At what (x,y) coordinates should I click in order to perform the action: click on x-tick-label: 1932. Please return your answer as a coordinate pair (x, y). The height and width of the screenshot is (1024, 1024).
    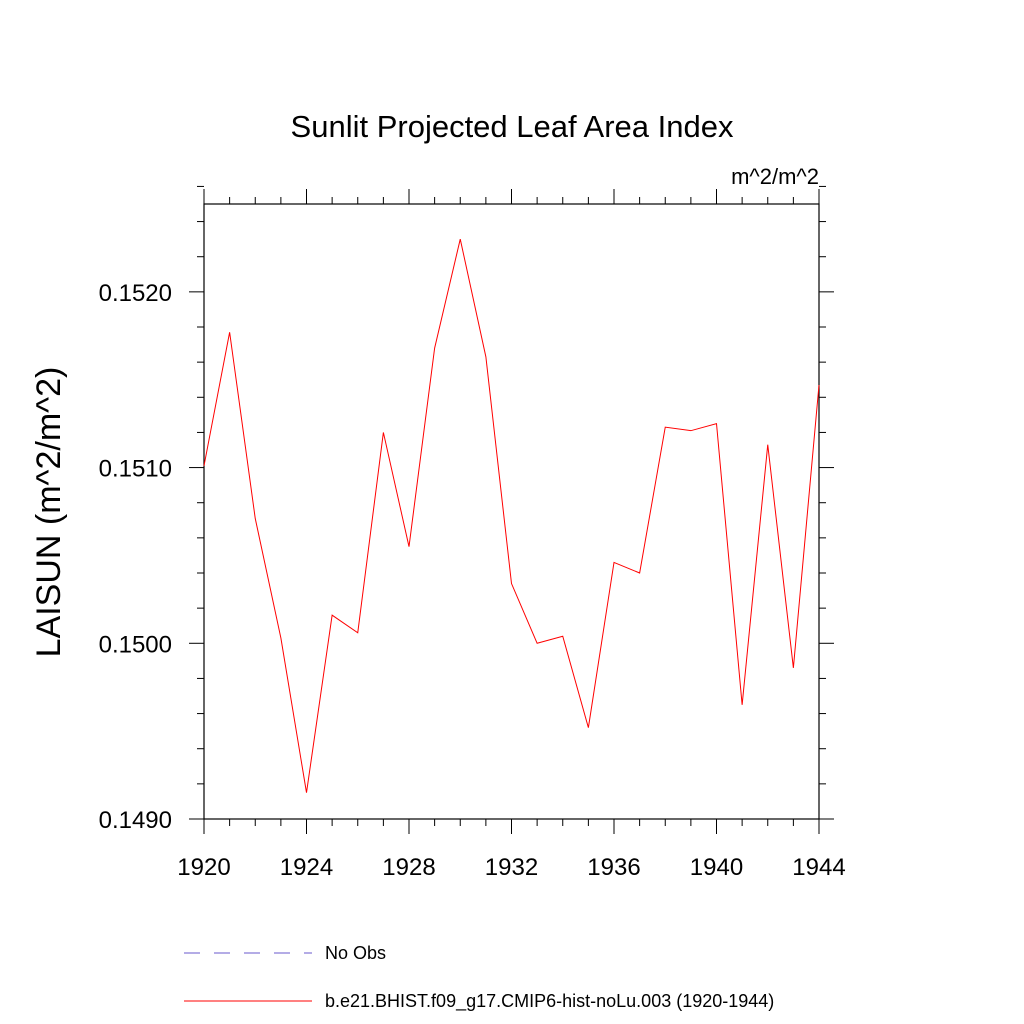
    Looking at the image, I should click on (511, 867).